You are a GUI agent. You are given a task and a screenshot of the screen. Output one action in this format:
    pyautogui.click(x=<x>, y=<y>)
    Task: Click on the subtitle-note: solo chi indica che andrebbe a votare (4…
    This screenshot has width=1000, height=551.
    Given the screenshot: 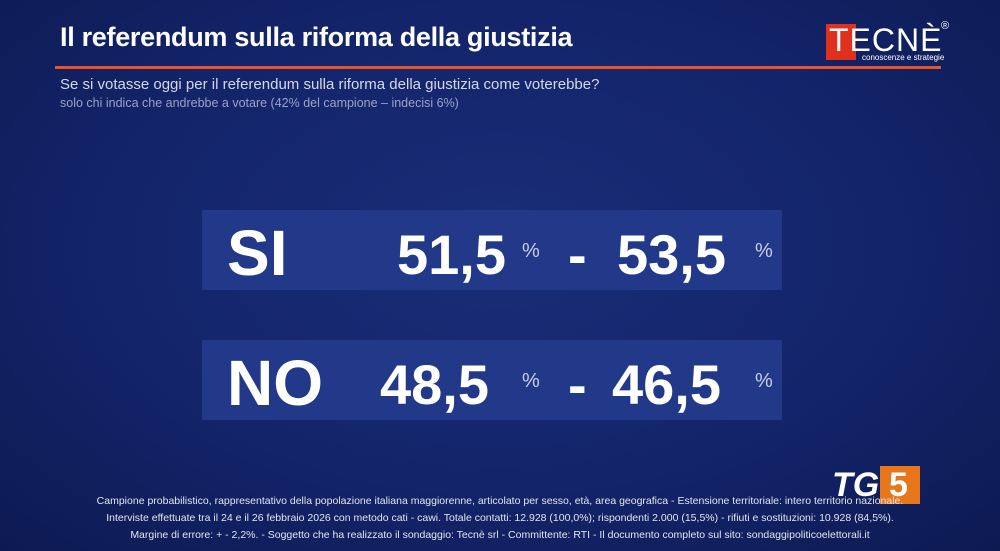 What is the action you would take?
    pyautogui.click(x=259, y=103)
    